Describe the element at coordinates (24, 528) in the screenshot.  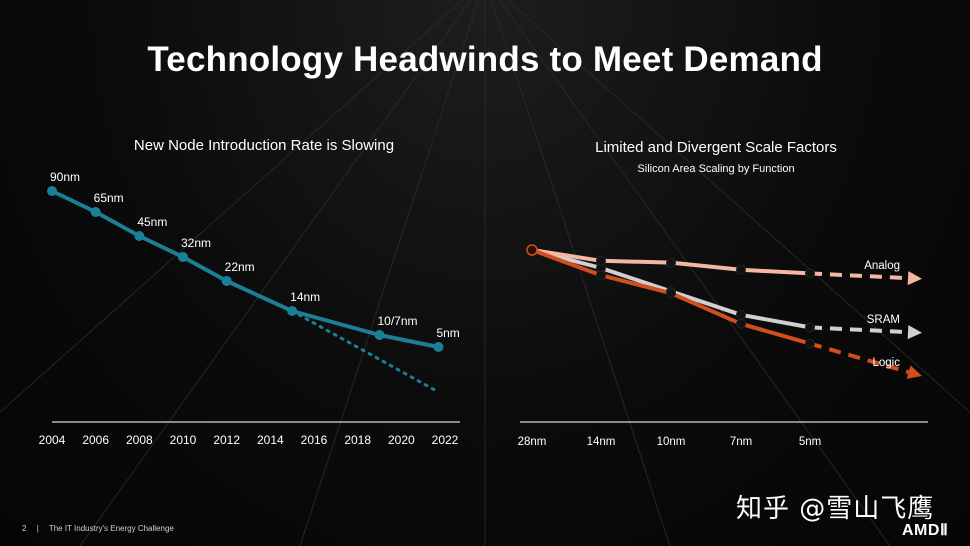
I see `page-number: 2` at that location.